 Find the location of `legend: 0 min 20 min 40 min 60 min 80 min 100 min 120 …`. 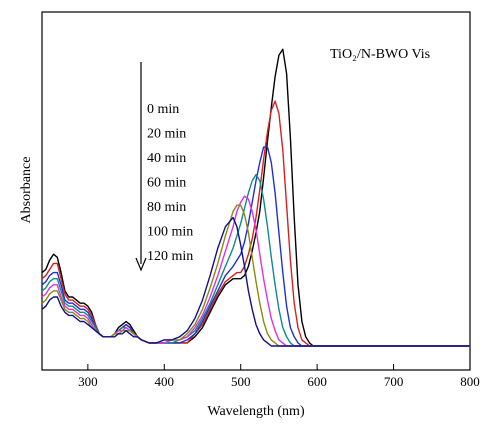

legend: 0 min 20 min 40 min 60 min 80 min 100 min 120 … is located at coordinates (170, 183).